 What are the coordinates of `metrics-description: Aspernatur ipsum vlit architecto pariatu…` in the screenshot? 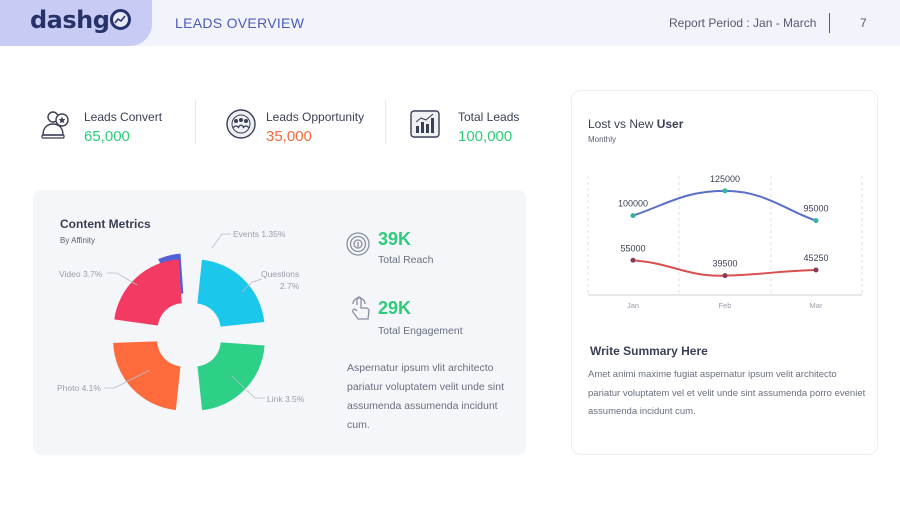 It's located at (426, 396).